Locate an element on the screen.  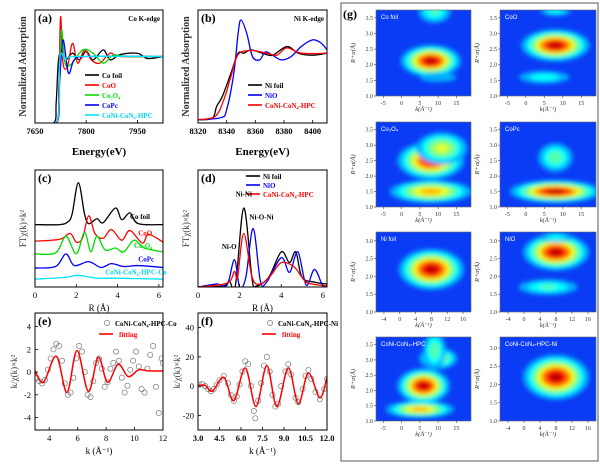
y-tick-label: 0 is located at coordinates (29, 372).